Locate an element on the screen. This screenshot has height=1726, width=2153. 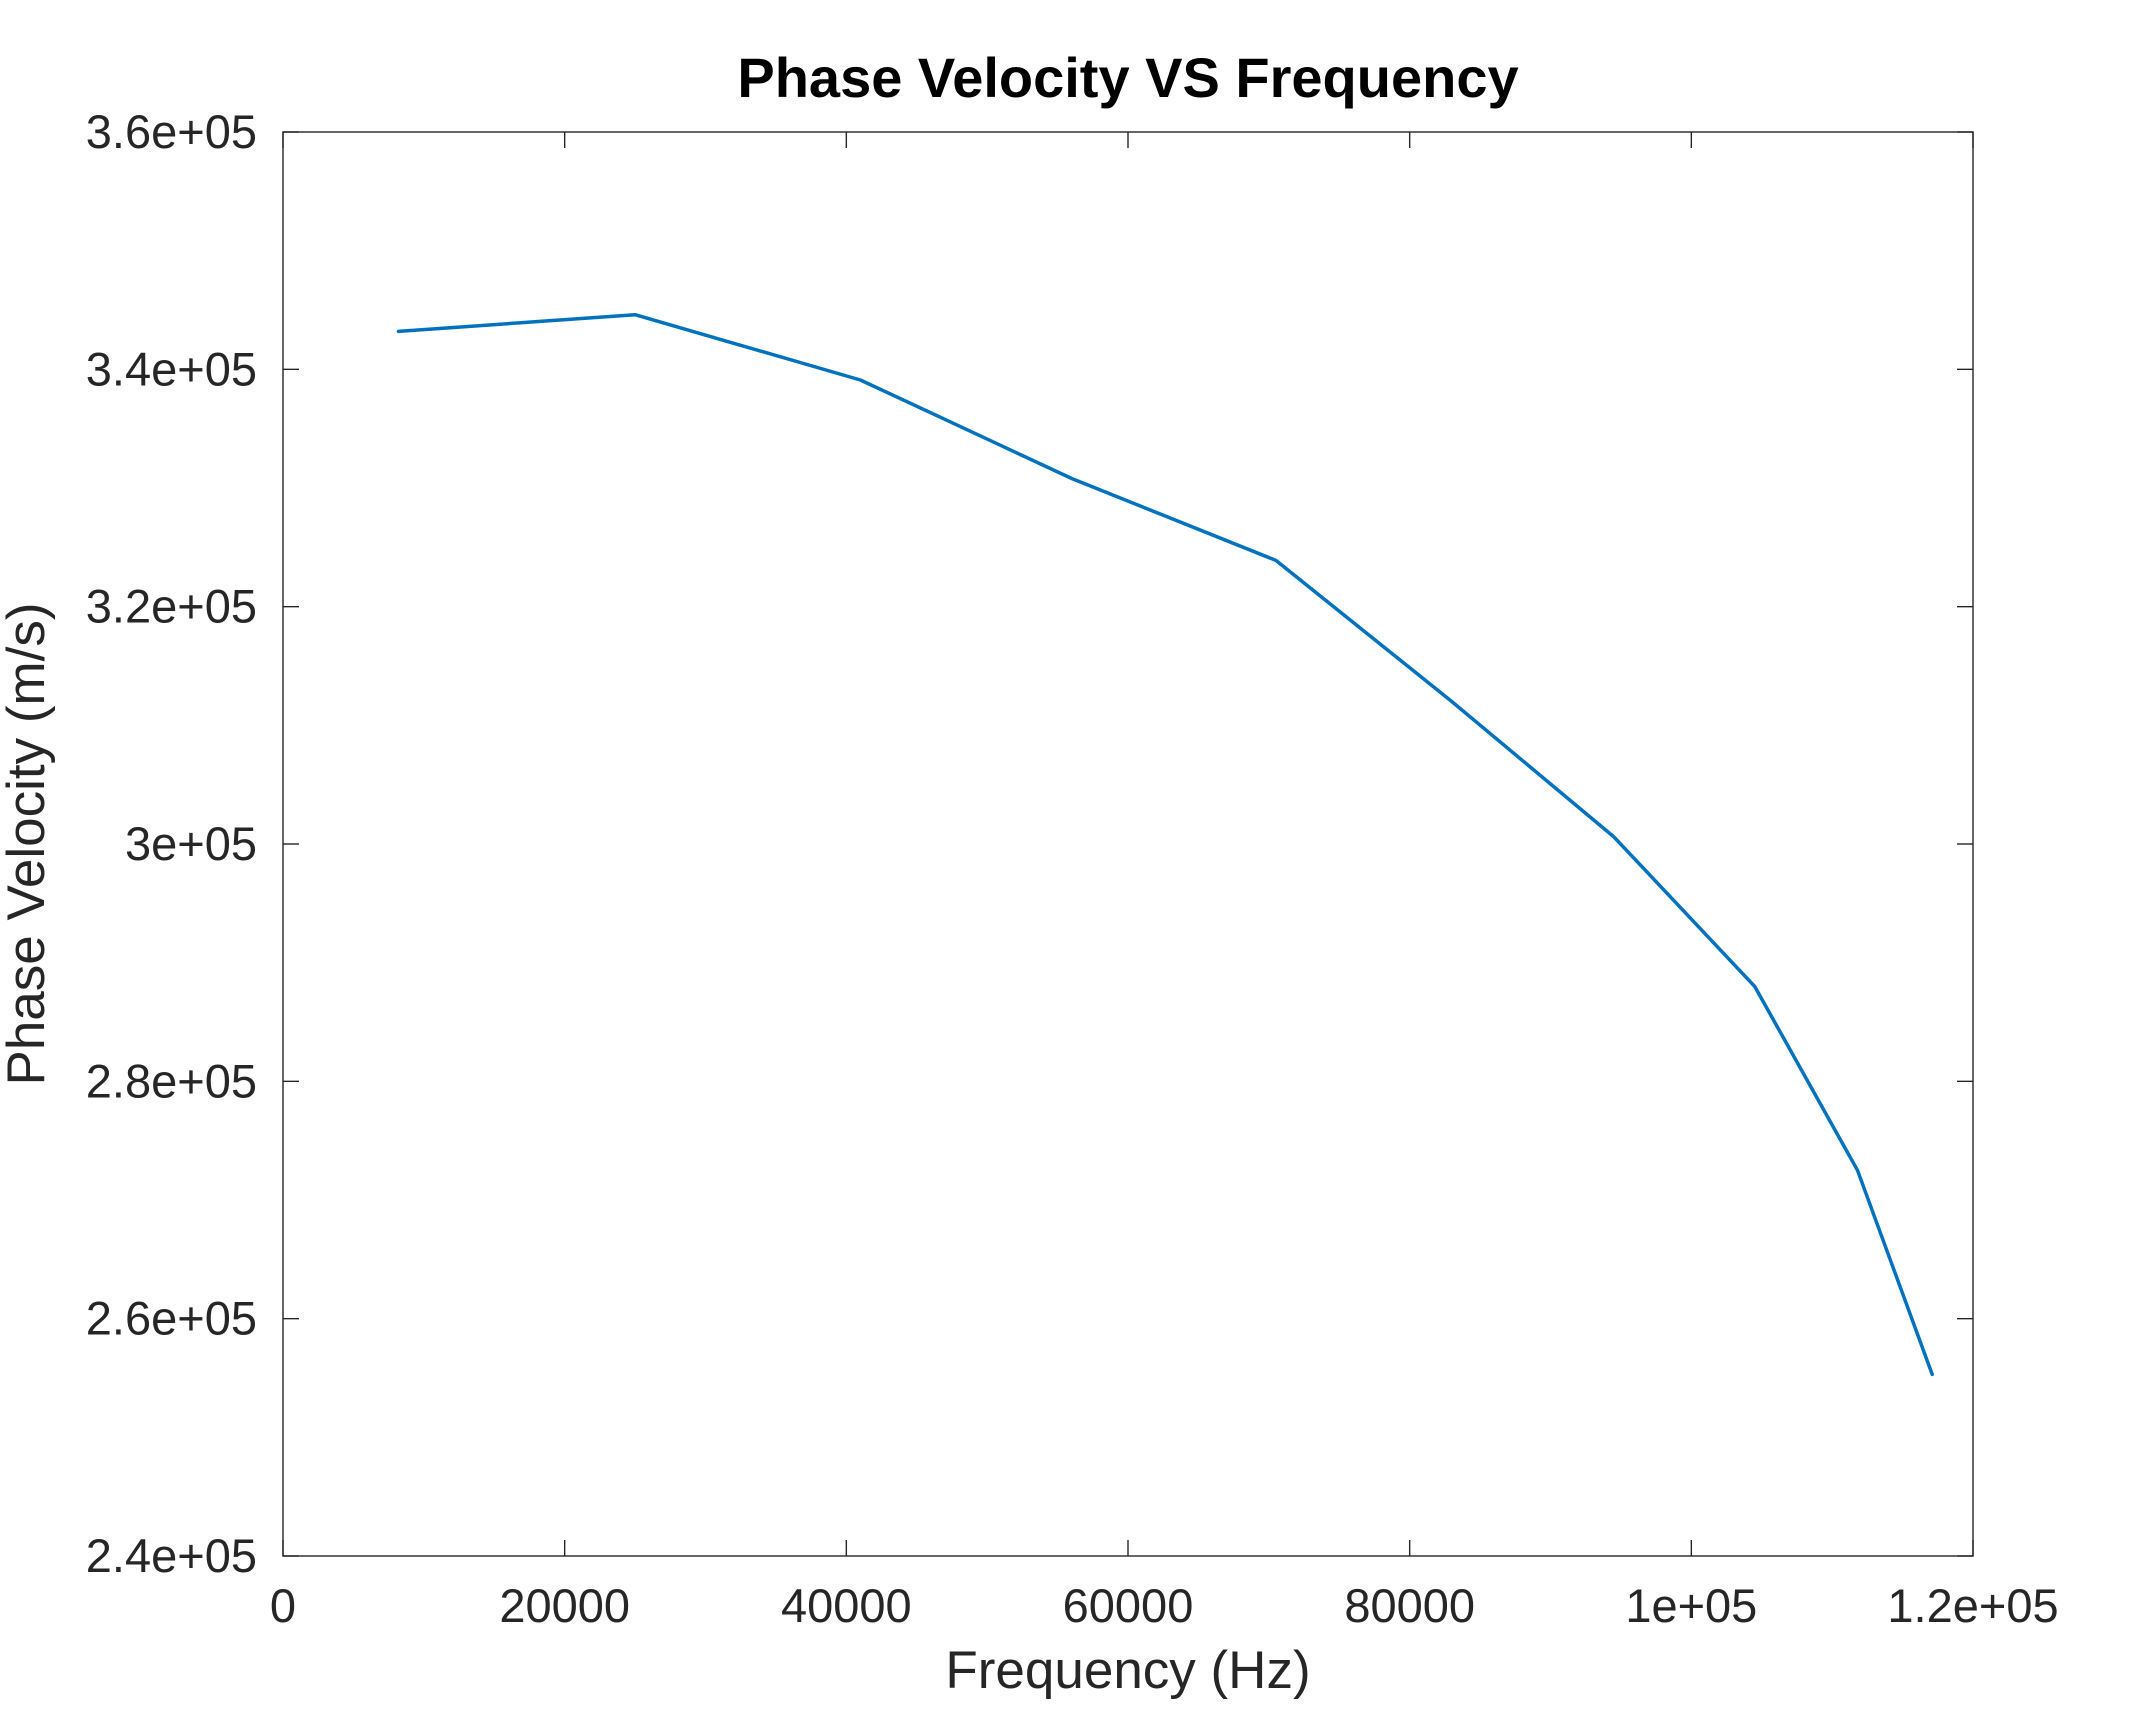
y-tick-label: 2.6e+05 is located at coordinates (171, 1318).